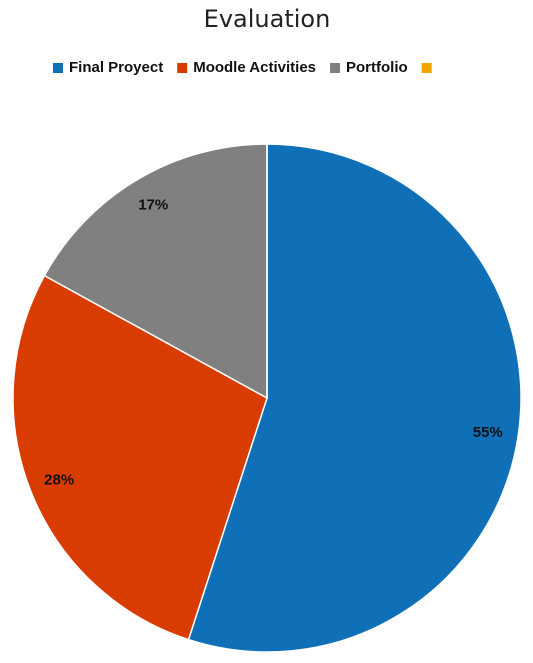 The image size is (533, 663). I want to click on chart-title: Evaluation, so click(267, 19).